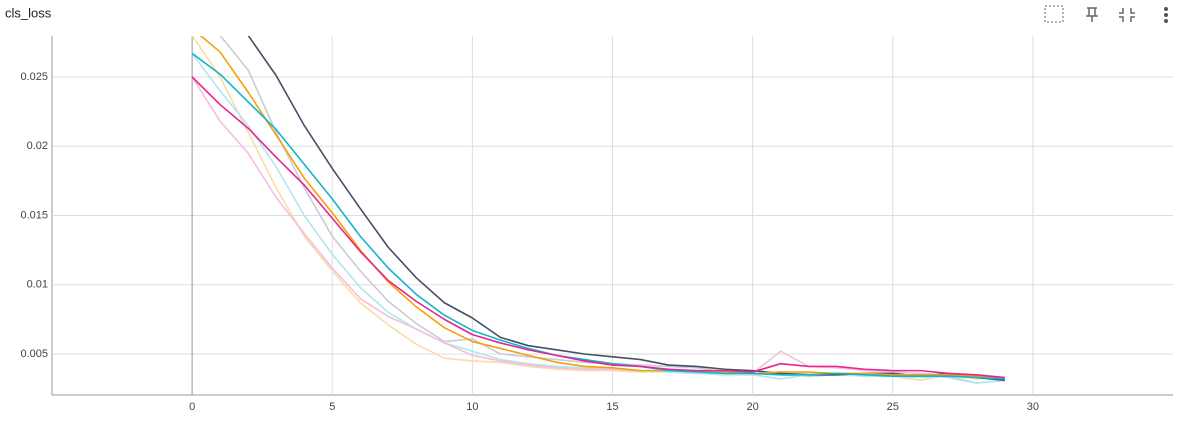  What do you see at coordinates (893, 407) in the screenshot?
I see `x-tick-label: 25` at bounding box center [893, 407].